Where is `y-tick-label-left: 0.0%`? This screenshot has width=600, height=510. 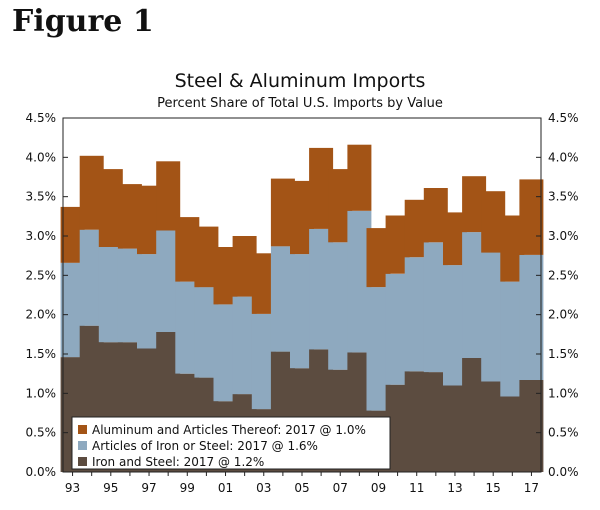
y-tick-label-left: 0.0% is located at coordinates (41, 472).